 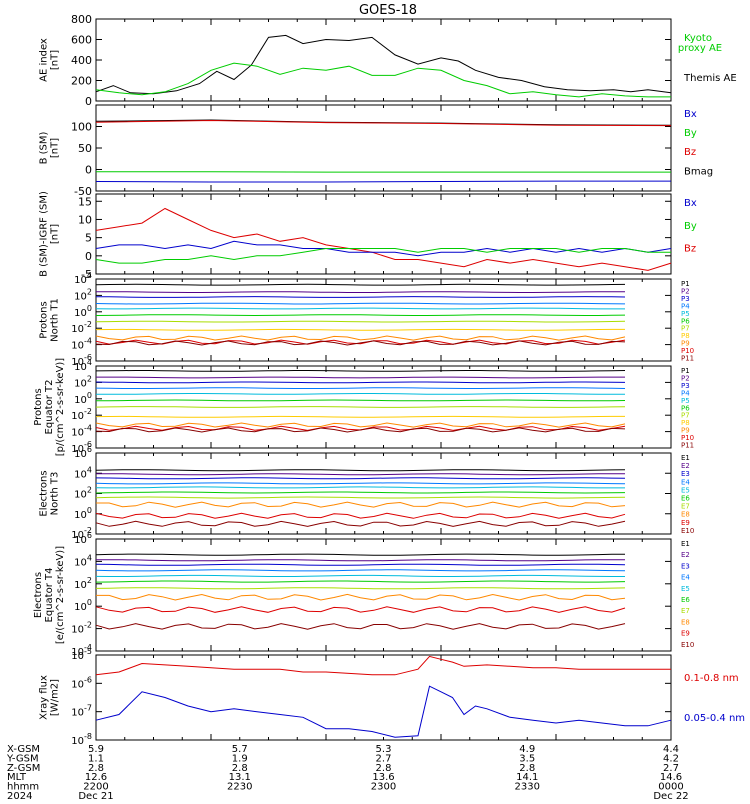 I want to click on y-axis-label: B (SM), so click(x=44, y=147).